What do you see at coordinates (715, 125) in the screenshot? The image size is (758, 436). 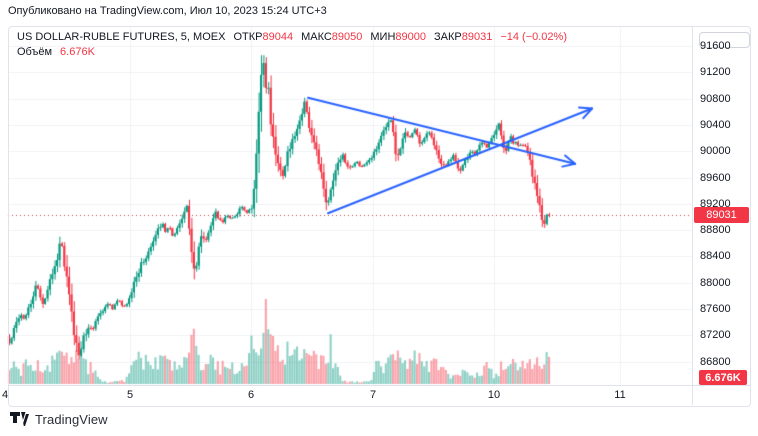 I see `price-tick-label: 90400` at bounding box center [715, 125].